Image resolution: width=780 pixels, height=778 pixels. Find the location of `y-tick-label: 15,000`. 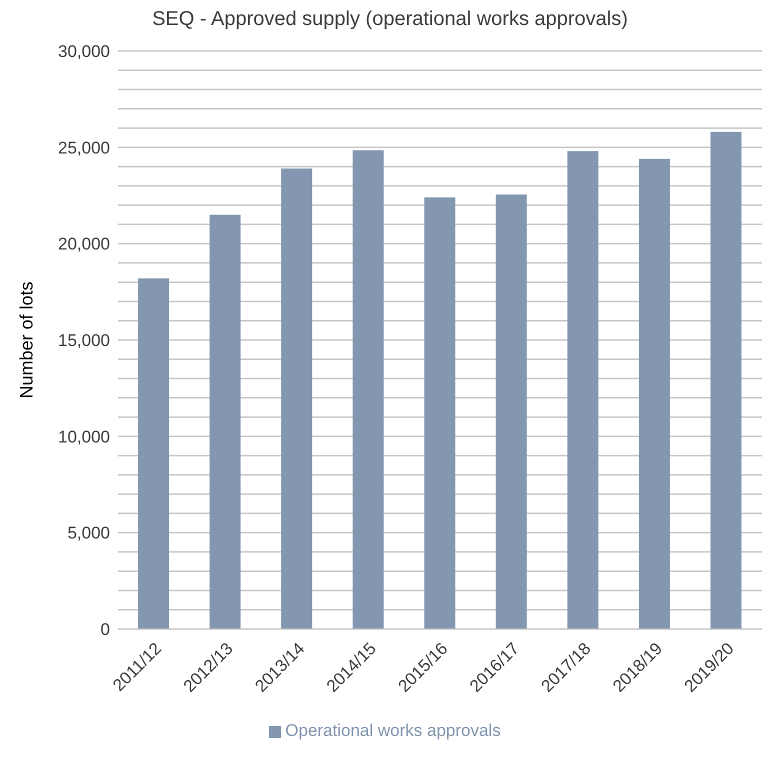

y-tick-label: 15,000 is located at coordinates (84, 340).